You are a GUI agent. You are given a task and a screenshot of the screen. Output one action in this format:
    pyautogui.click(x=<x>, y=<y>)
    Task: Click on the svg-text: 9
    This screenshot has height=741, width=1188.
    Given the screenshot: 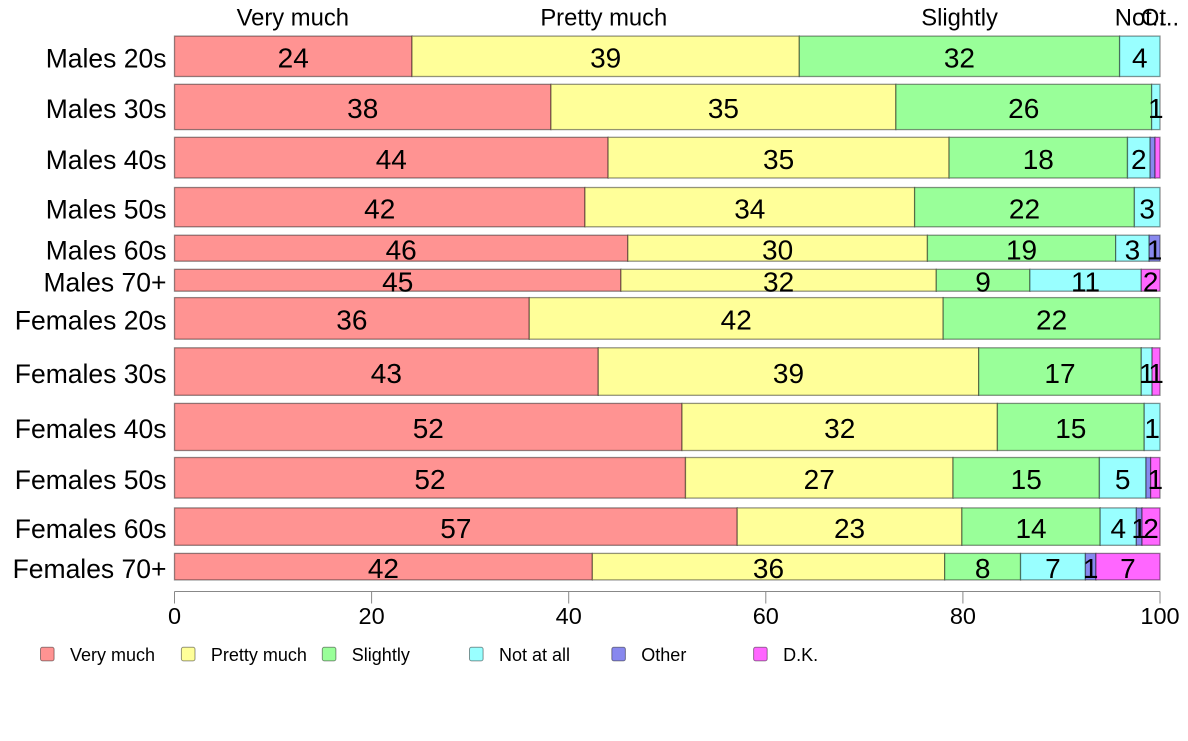 What is the action you would take?
    pyautogui.click(x=983, y=281)
    